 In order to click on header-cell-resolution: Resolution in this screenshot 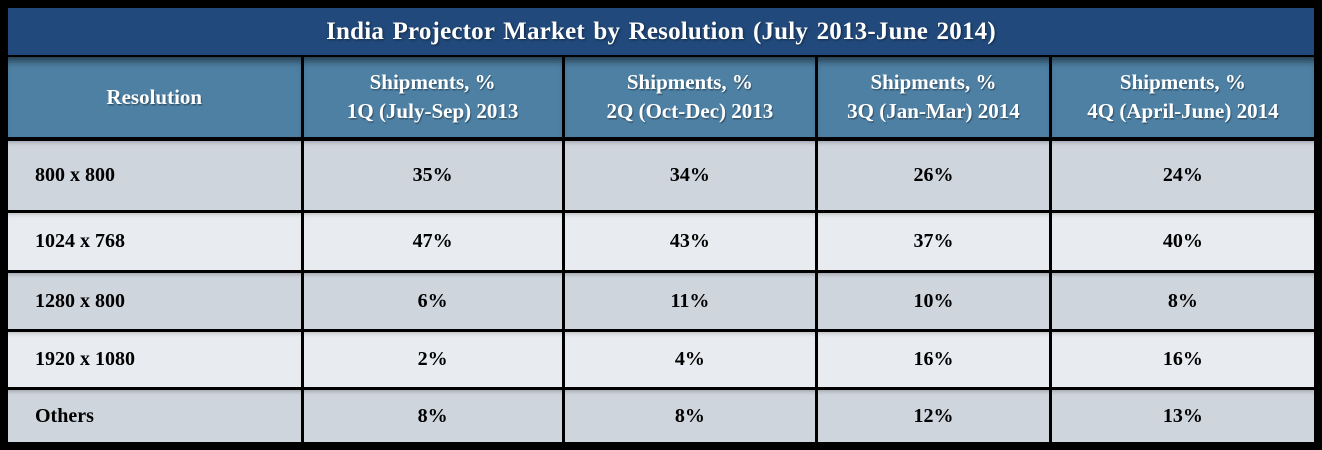, I will do `click(154, 97)`.